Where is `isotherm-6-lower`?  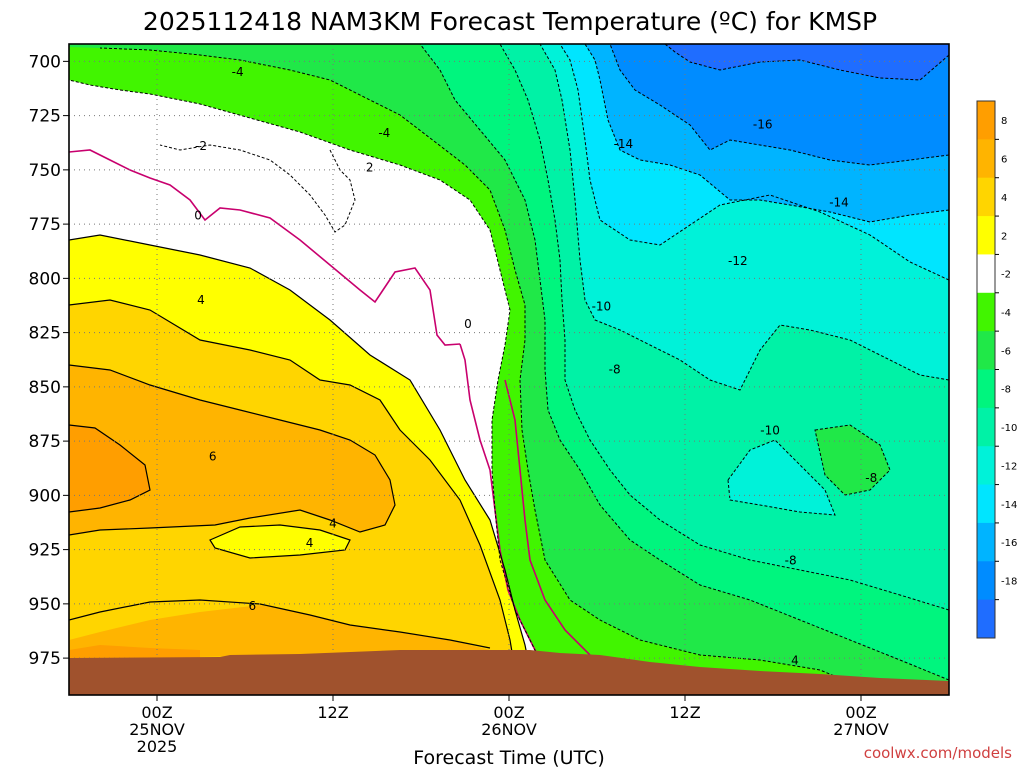
isotherm-6-lower is located at coordinates (280, 624).